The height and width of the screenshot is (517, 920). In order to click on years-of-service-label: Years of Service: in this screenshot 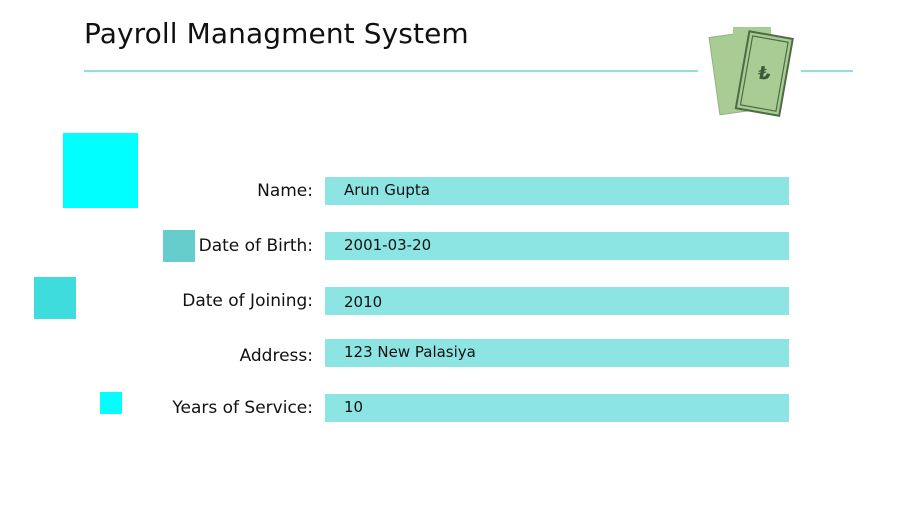, I will do `click(242, 408)`.